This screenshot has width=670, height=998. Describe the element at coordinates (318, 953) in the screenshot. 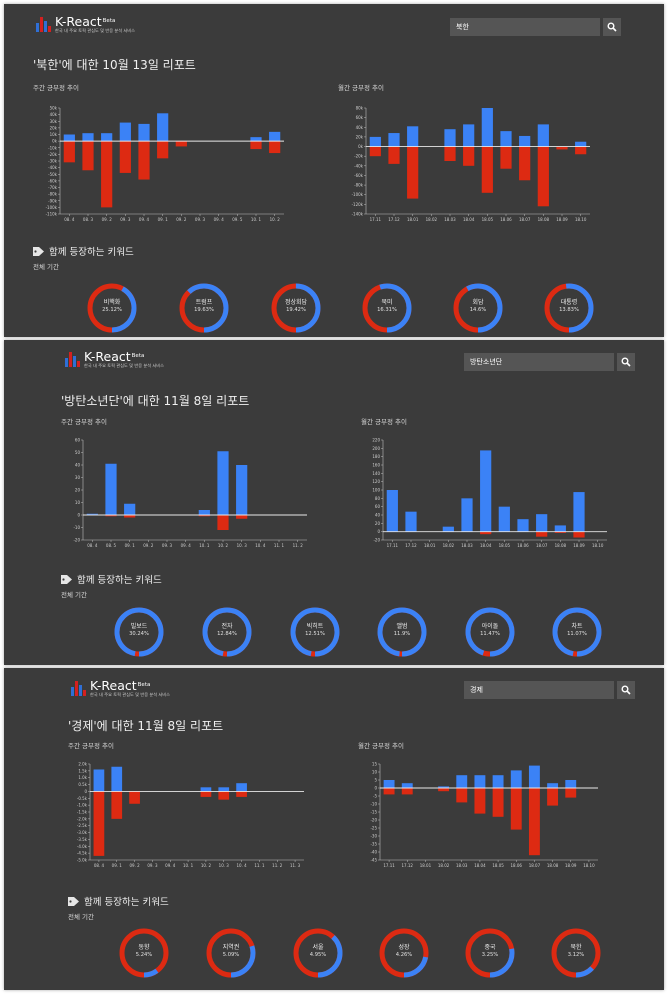

I see `keyword-donut: 서울 4.95%` at that location.